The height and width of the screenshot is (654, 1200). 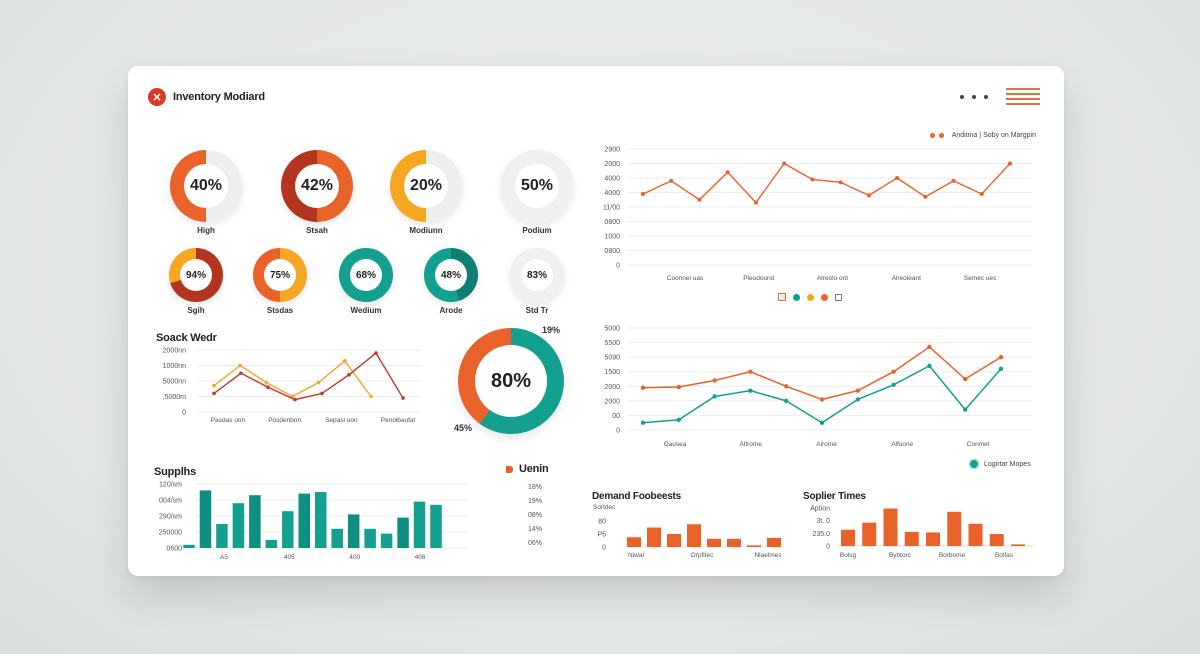 What do you see at coordinates (174, 351) in the screenshot?
I see `svg-text: 2000nn` at bounding box center [174, 351].